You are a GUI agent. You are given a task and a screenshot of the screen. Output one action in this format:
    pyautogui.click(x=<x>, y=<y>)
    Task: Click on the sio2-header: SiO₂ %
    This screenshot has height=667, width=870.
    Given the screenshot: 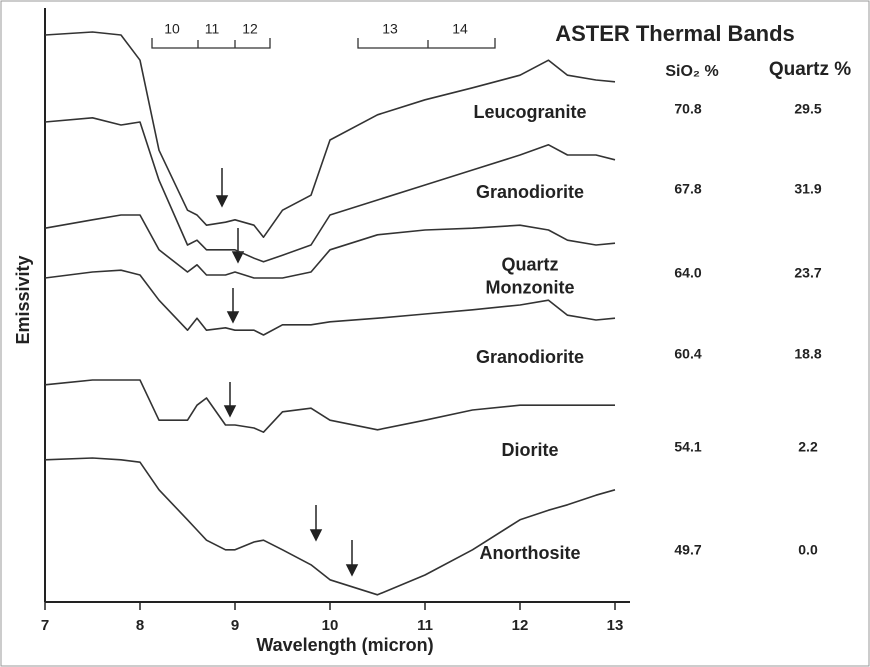 What is the action you would take?
    pyautogui.click(x=691, y=71)
    